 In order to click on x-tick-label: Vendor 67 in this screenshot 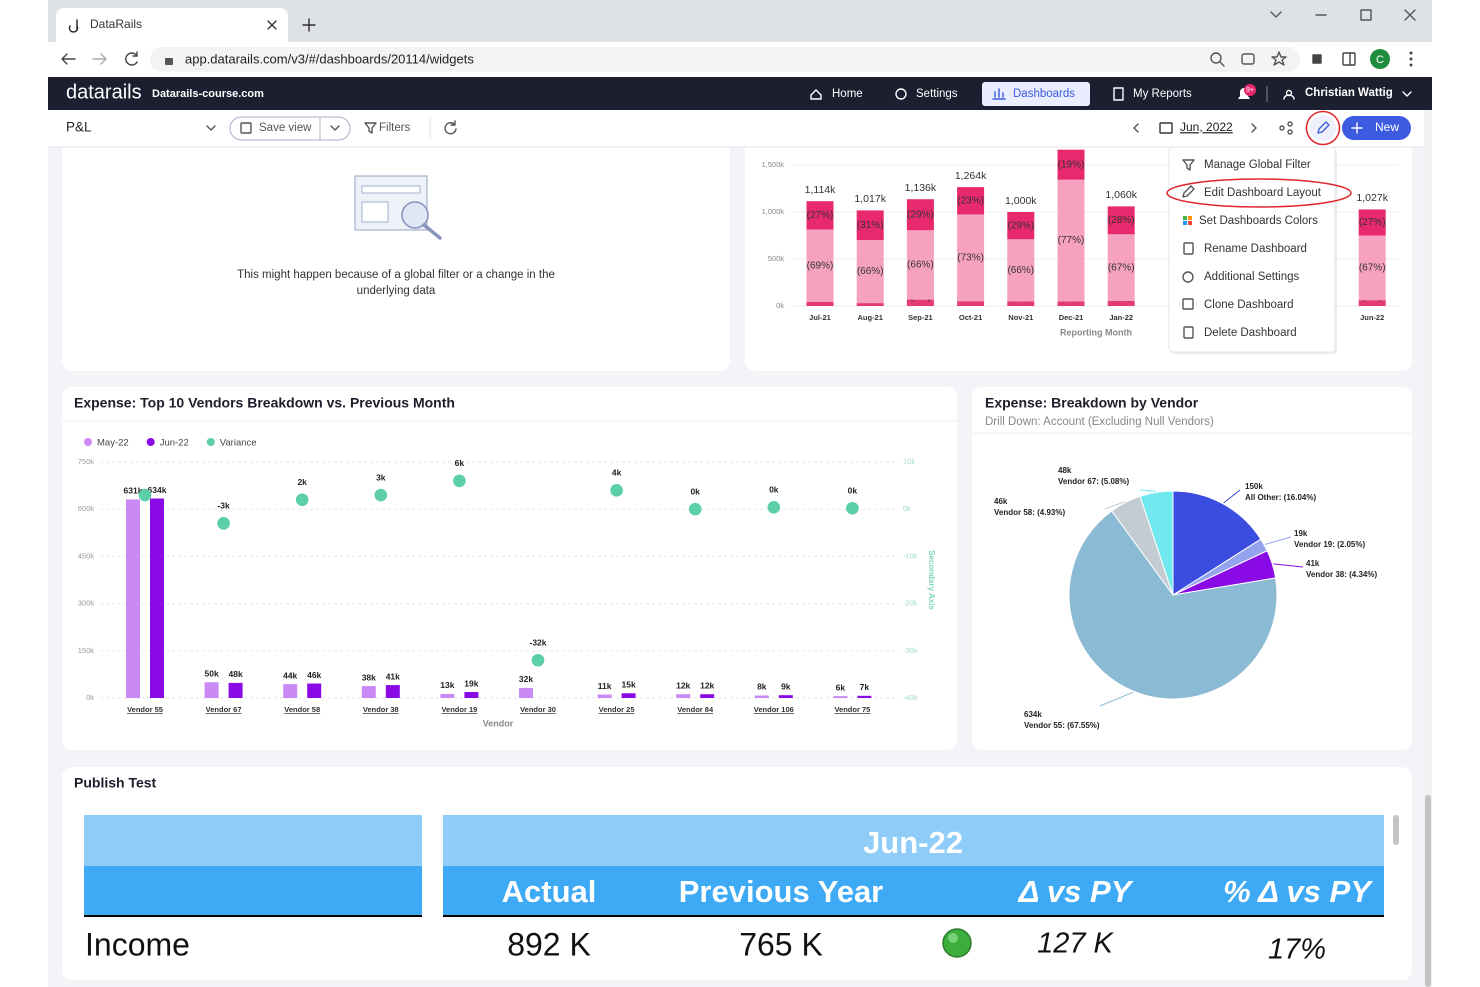, I will do `click(224, 709)`.